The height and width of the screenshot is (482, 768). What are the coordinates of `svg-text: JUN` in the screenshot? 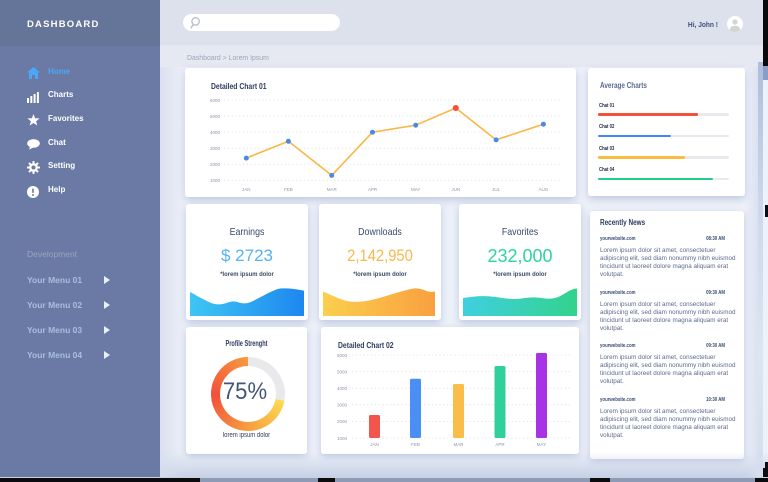 It's located at (455, 189).